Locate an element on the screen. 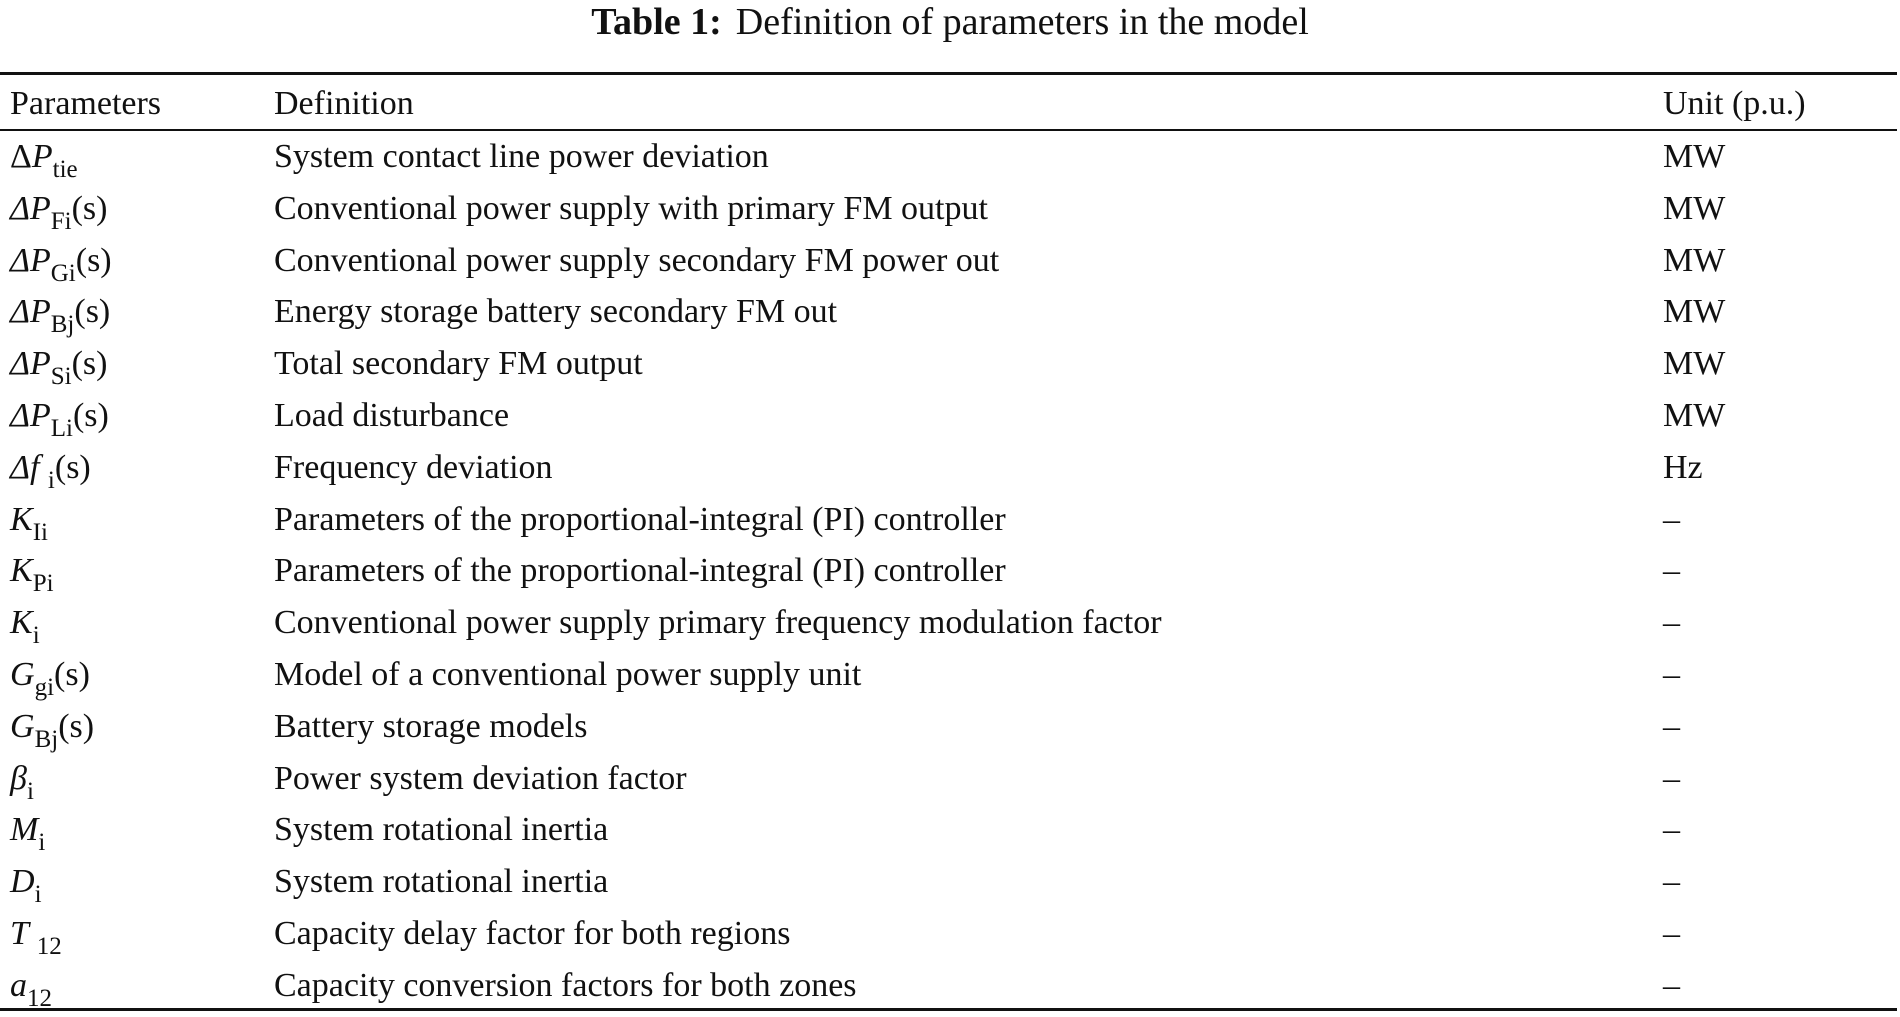 The height and width of the screenshot is (1017, 1900). top-rule is located at coordinates (948, 73).